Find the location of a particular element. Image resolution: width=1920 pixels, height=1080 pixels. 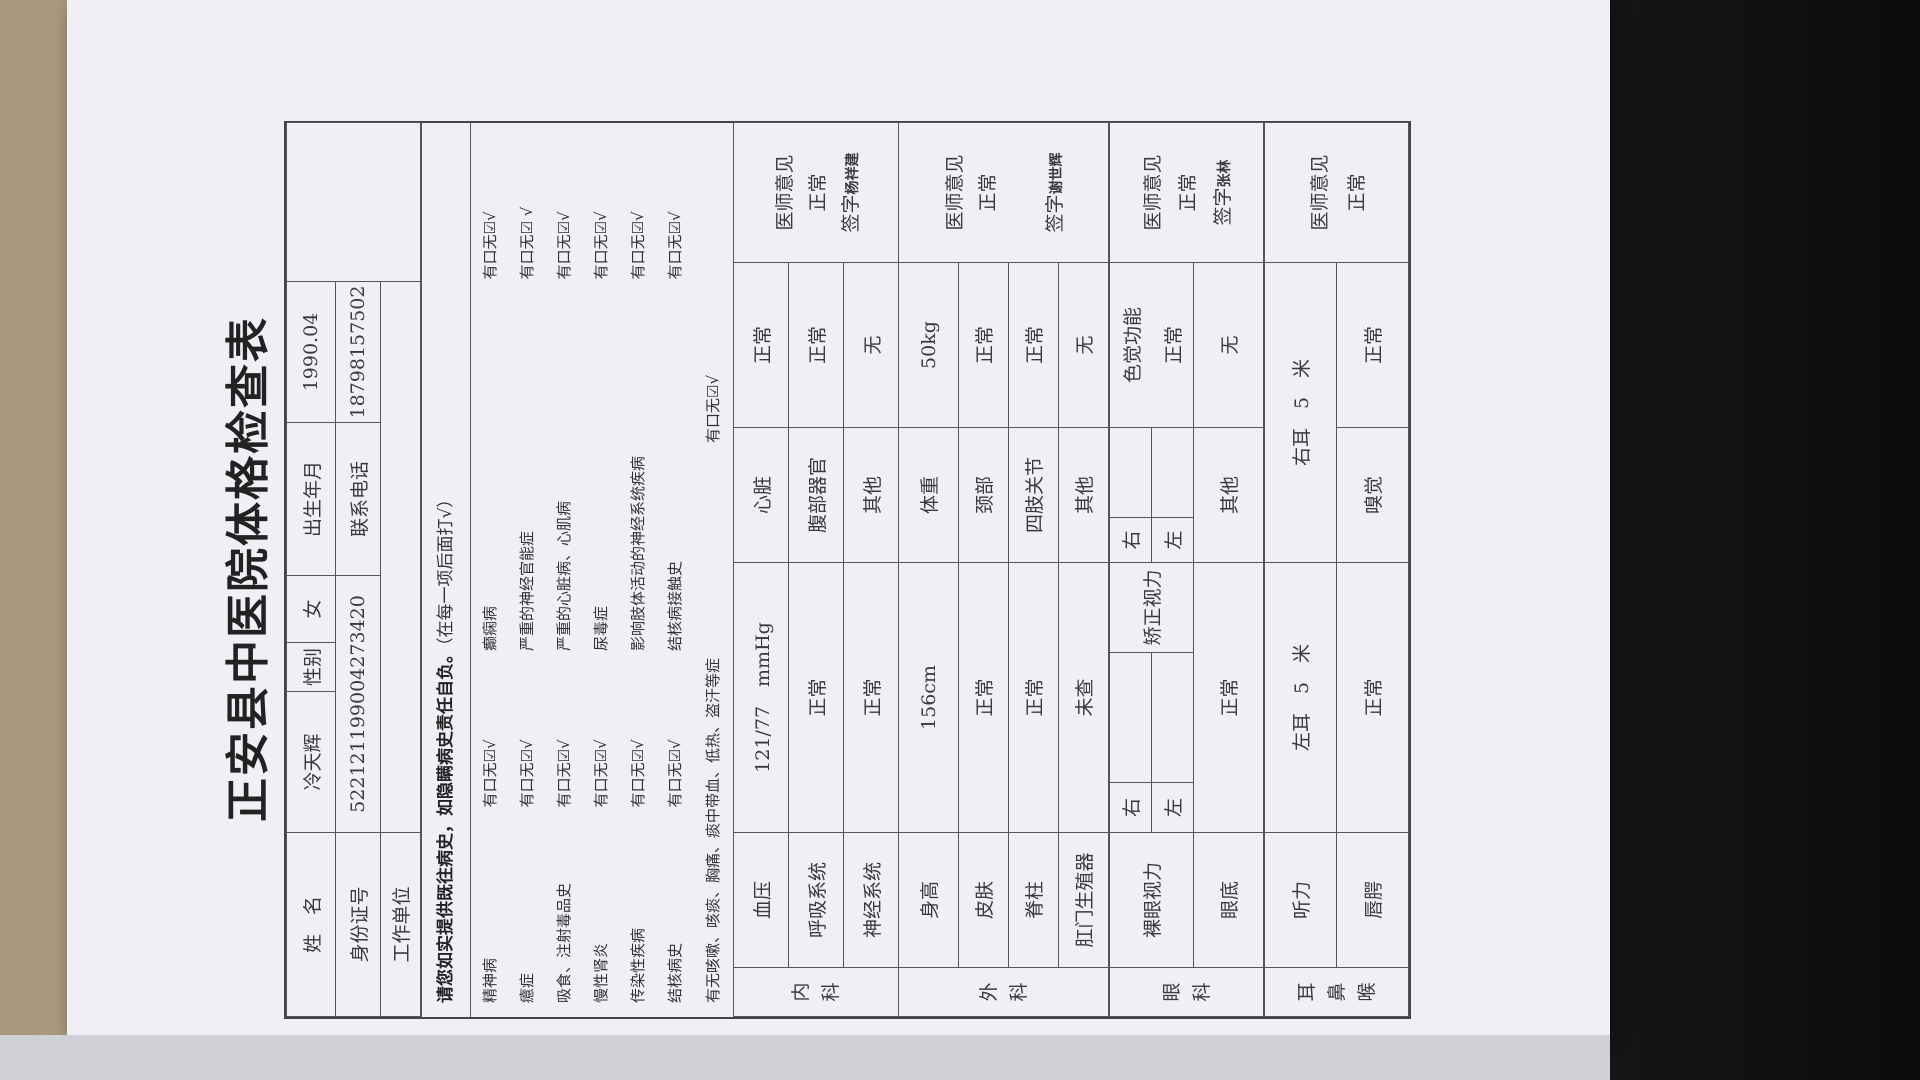

history-item: 癫痫病 is located at coordinates (490, 628).